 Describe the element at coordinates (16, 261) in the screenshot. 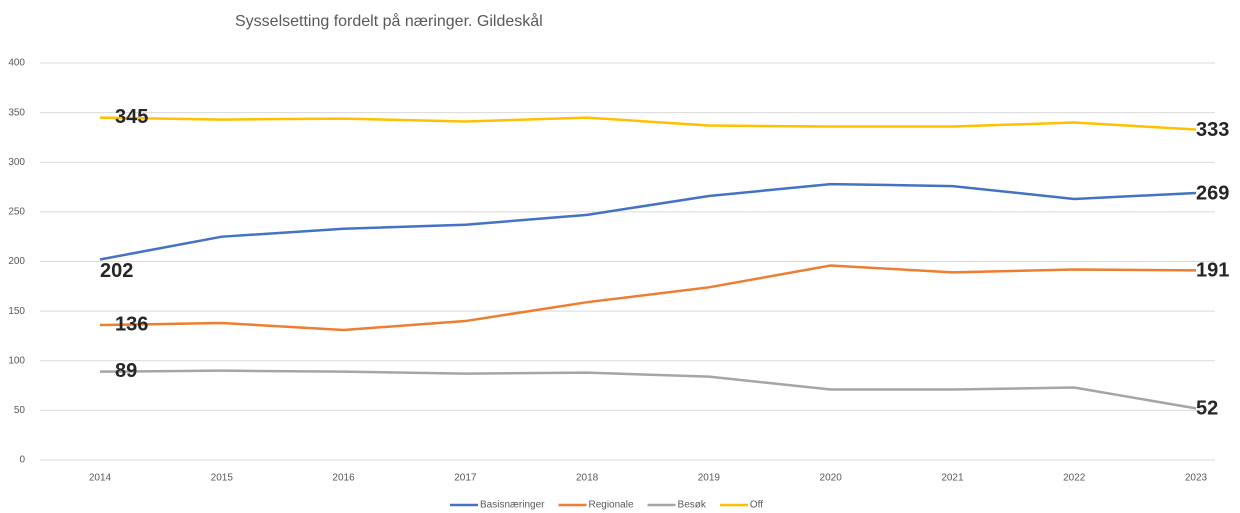

I see `y-tick-label: 200` at that location.